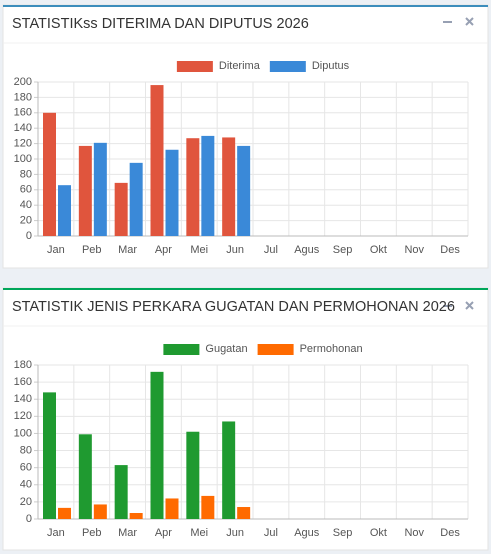 The image size is (491, 554). What do you see at coordinates (331, 349) in the screenshot?
I see `legend-label: Permohonan` at bounding box center [331, 349].